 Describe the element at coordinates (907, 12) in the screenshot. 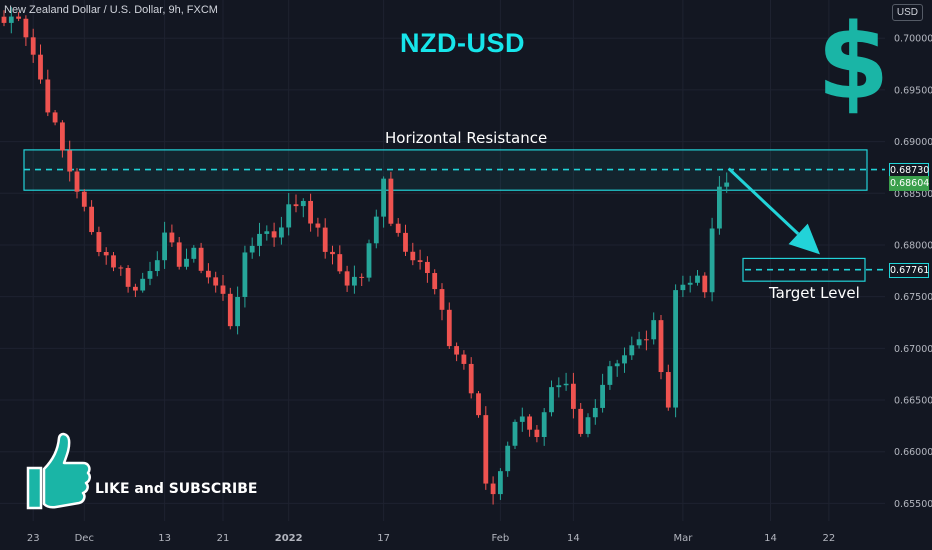

I see `currency-badge: USD` at that location.